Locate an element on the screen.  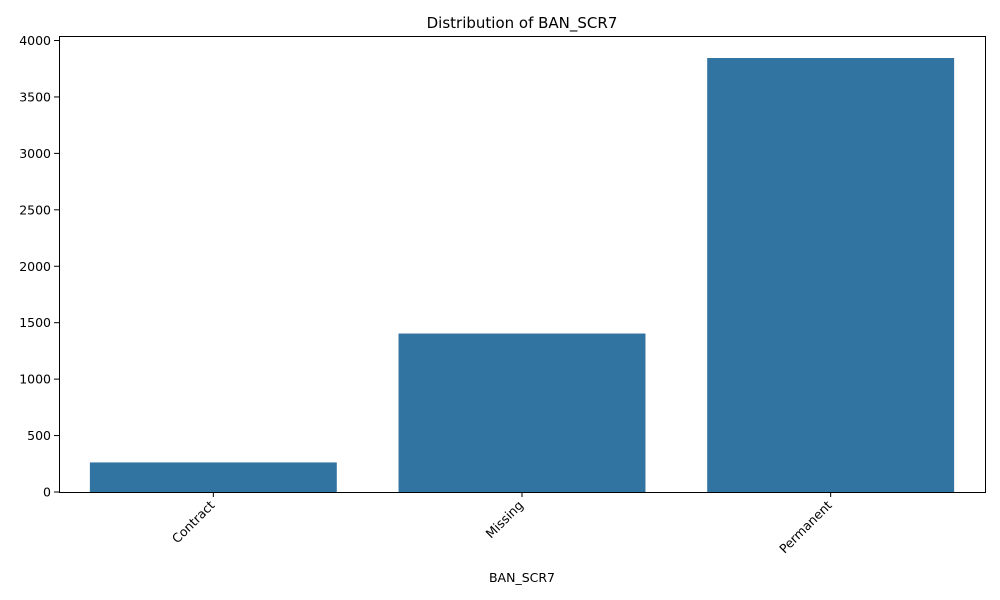
y-axis: 0 500 1000 1500 2000 2500 3000 3500 4000 is located at coordinates (39, 266).